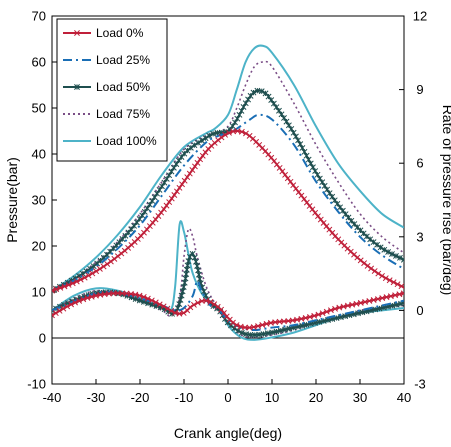 The width and height of the screenshot is (451, 447). What do you see at coordinates (419, 236) in the screenshot?
I see `y-right-tick-label: 3` at bounding box center [419, 236].